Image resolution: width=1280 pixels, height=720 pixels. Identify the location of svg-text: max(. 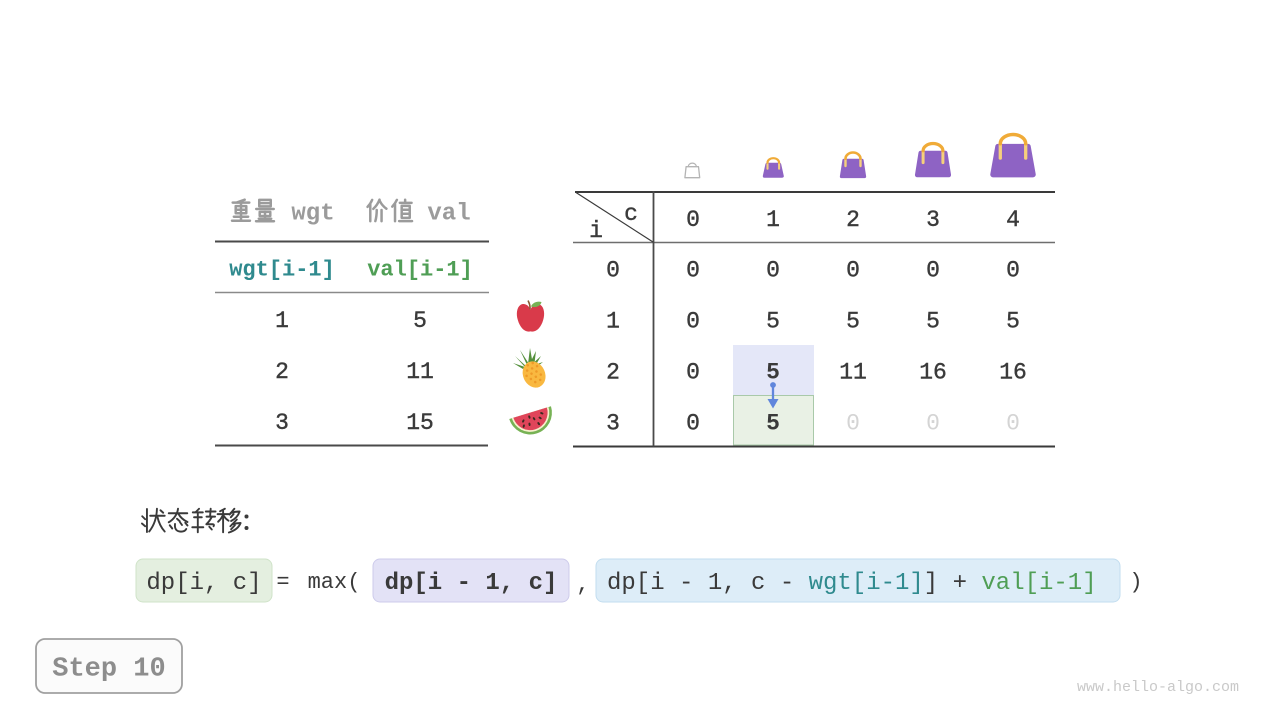
(334, 582).